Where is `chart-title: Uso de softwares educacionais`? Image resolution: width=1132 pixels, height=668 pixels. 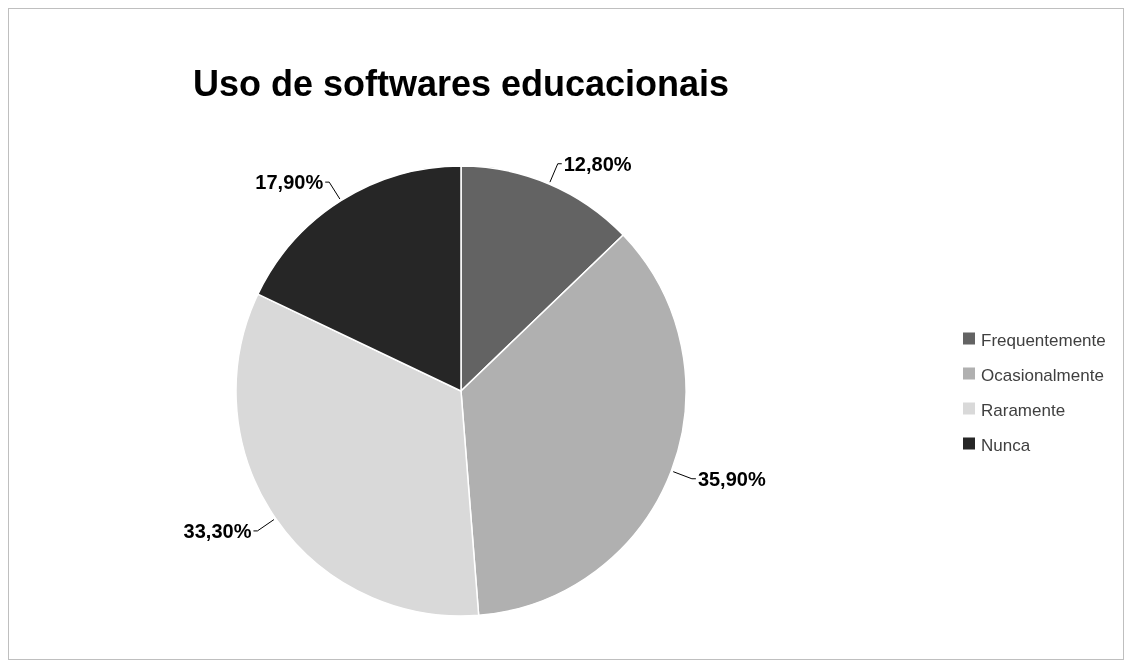
chart-title: Uso de softwares educacionais is located at coordinates (461, 83).